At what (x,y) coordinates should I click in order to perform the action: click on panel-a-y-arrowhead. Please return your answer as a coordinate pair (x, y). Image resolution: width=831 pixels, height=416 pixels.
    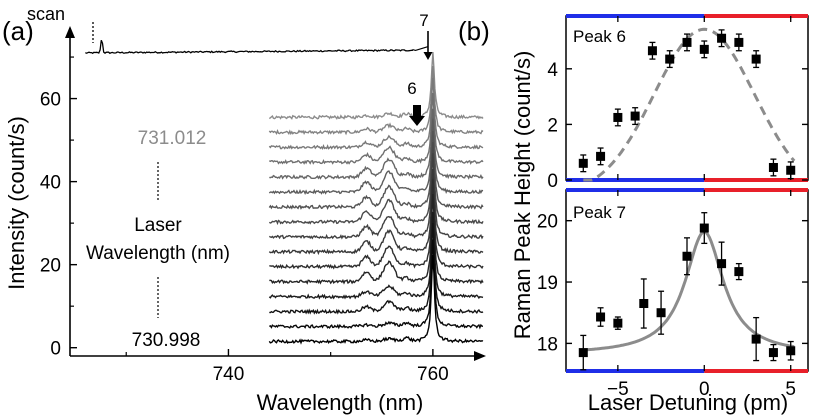
    Looking at the image, I should click on (70, 32).